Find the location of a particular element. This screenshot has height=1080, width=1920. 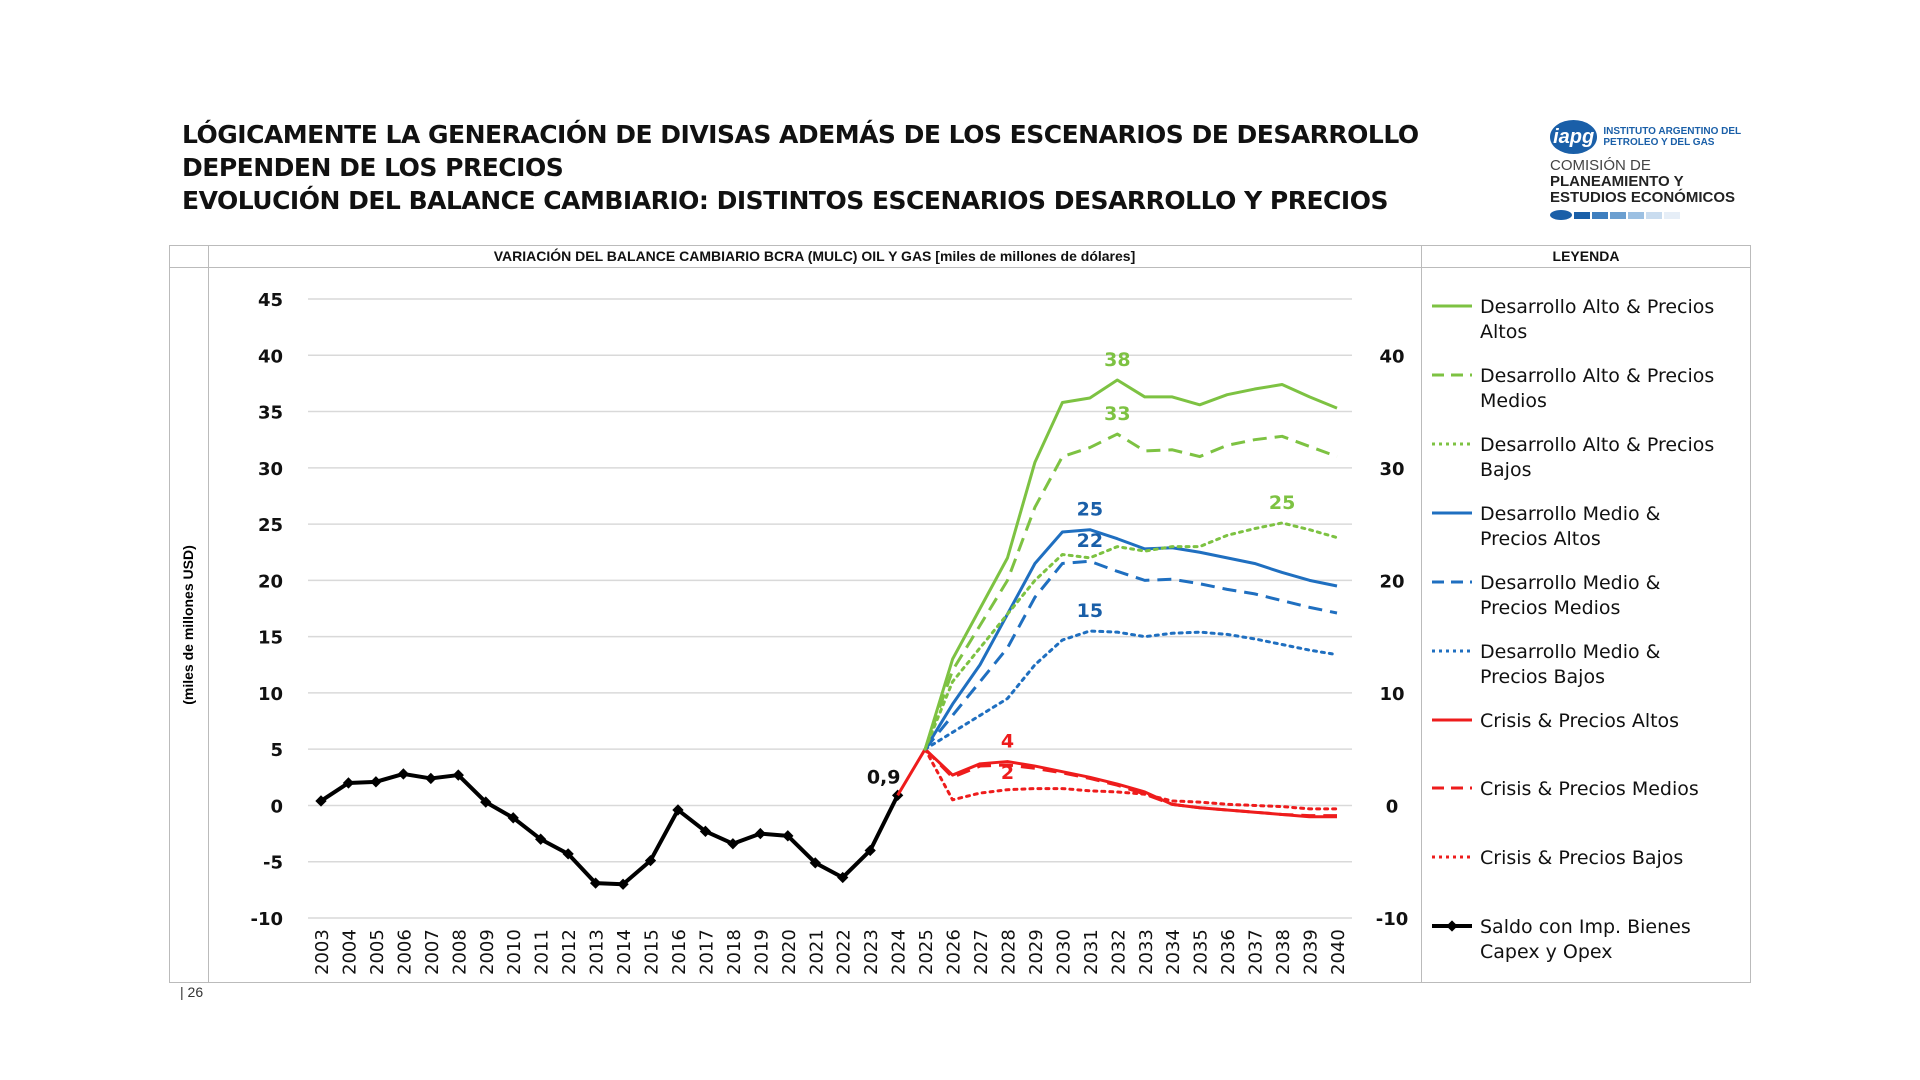

y-tick-left: -10 is located at coordinates (266, 919).